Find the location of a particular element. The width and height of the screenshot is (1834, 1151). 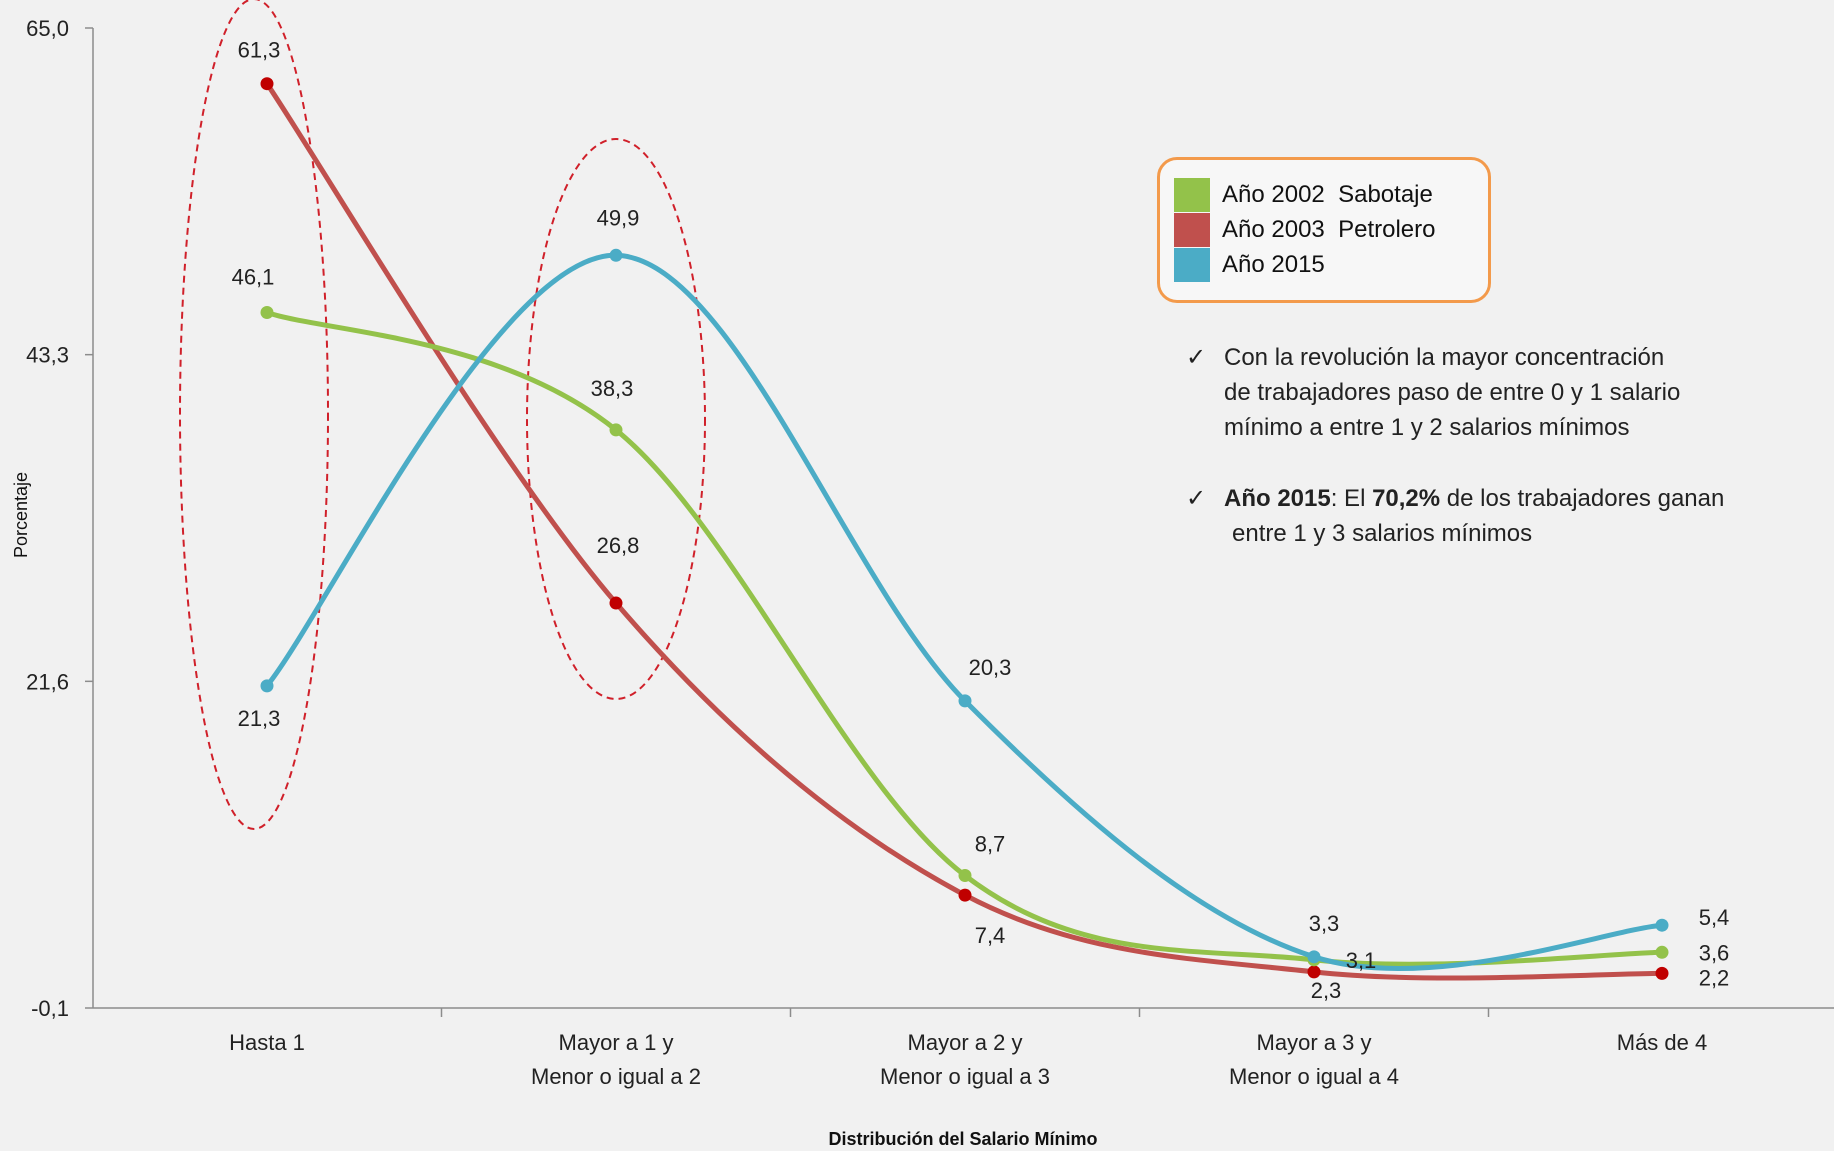

x-tick-label: Menor o igual a 3 is located at coordinates (965, 1076).